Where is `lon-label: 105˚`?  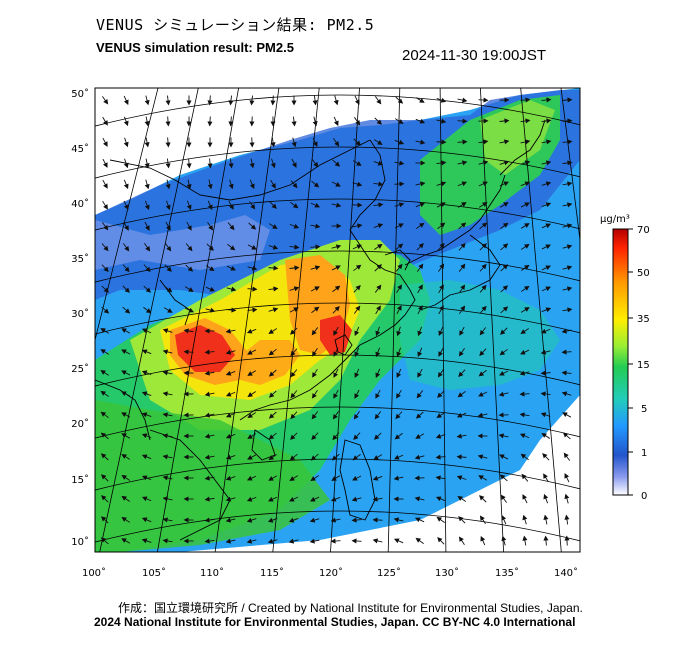
lon-label: 105˚ is located at coordinates (154, 573).